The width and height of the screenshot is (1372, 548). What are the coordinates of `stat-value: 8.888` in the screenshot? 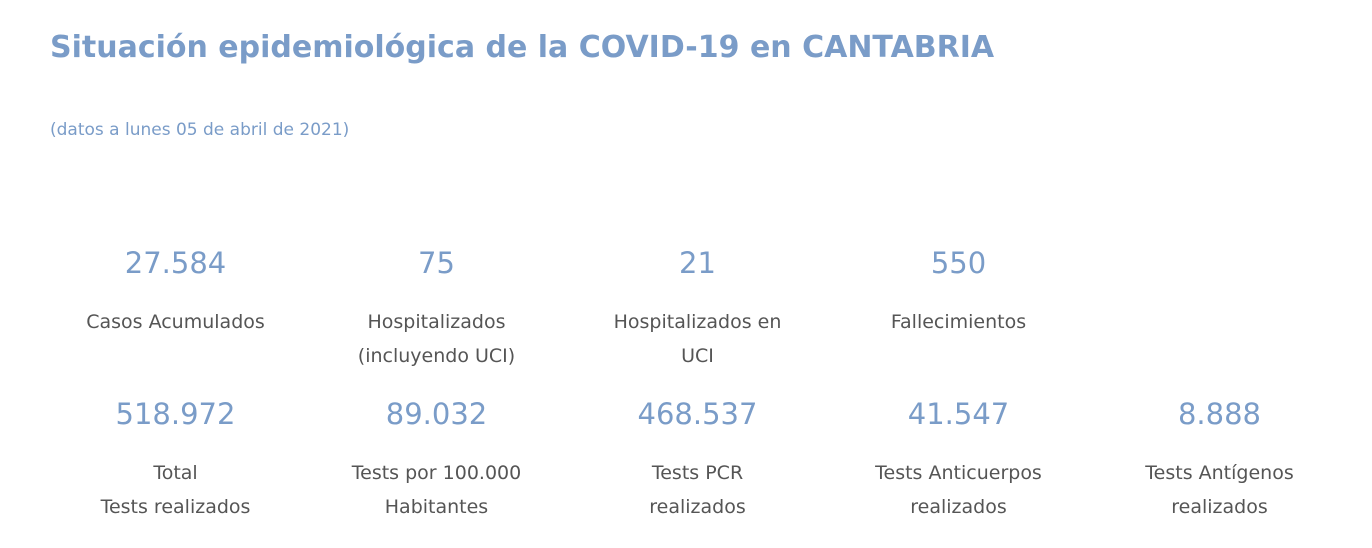 It's located at (1219, 414).